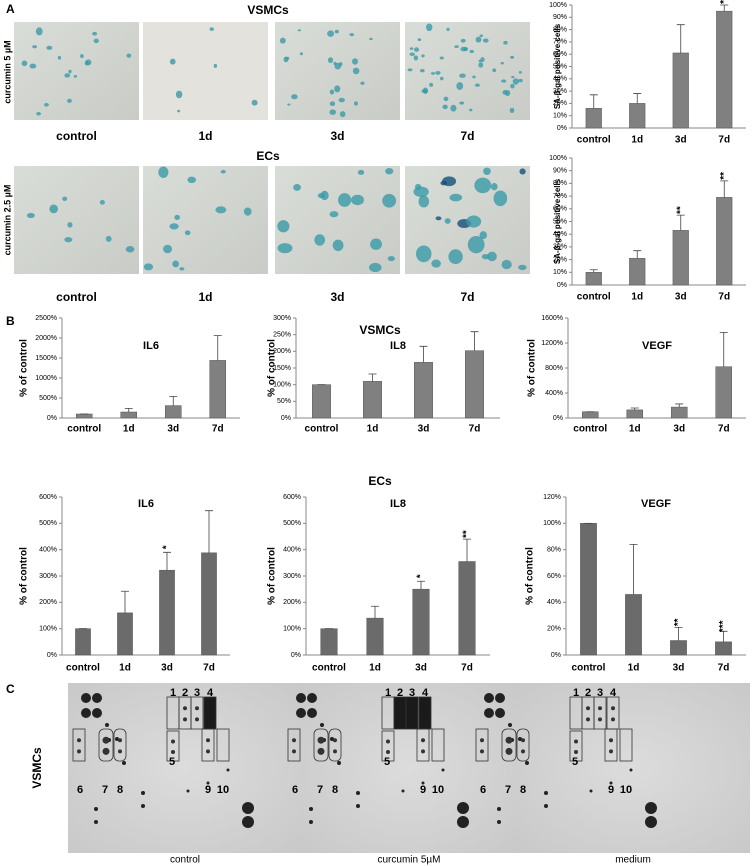  What do you see at coordinates (46, 318) in the screenshot?
I see `y-tick-label: 2500%` at bounding box center [46, 318].